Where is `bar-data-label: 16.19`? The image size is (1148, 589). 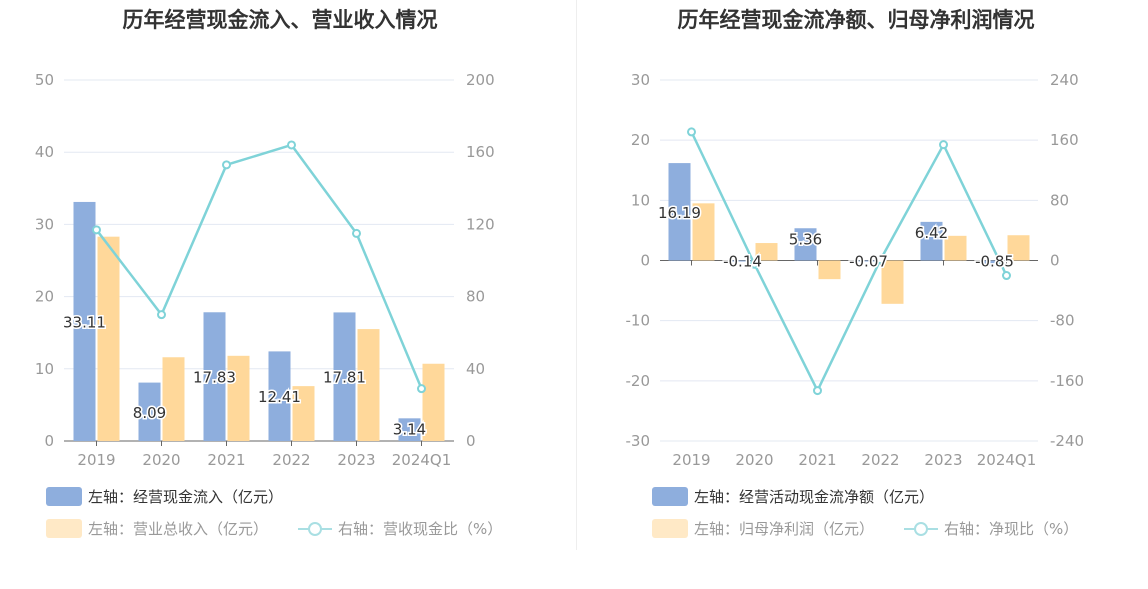 bar-data-label: 16.19 is located at coordinates (679, 213).